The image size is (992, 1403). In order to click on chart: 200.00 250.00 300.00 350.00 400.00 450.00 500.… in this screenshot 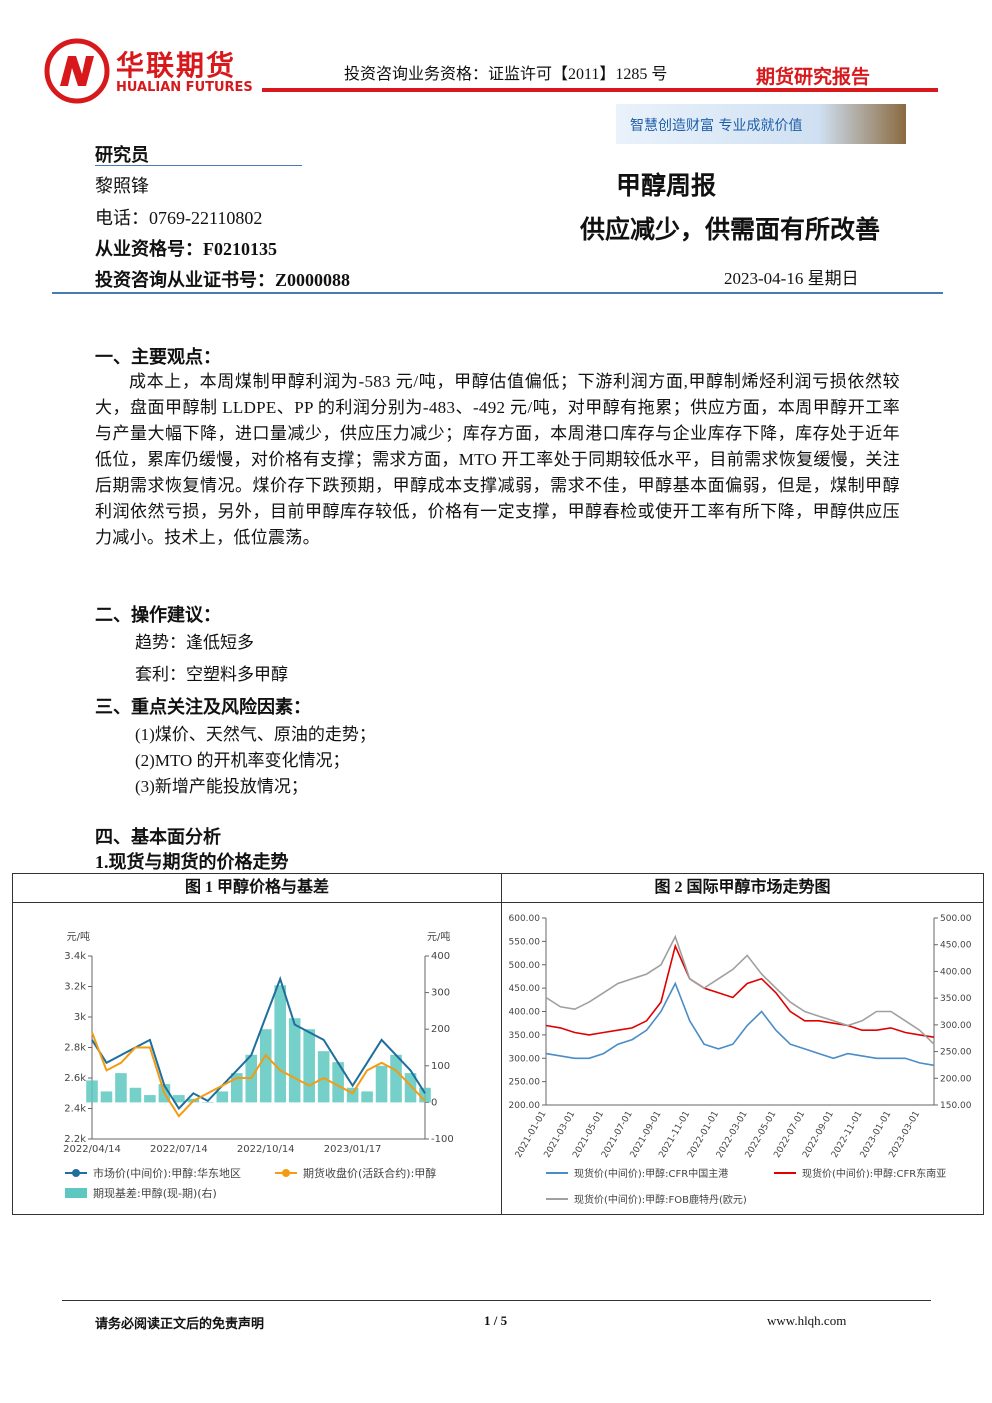, I will do `click(740, 1060)`.